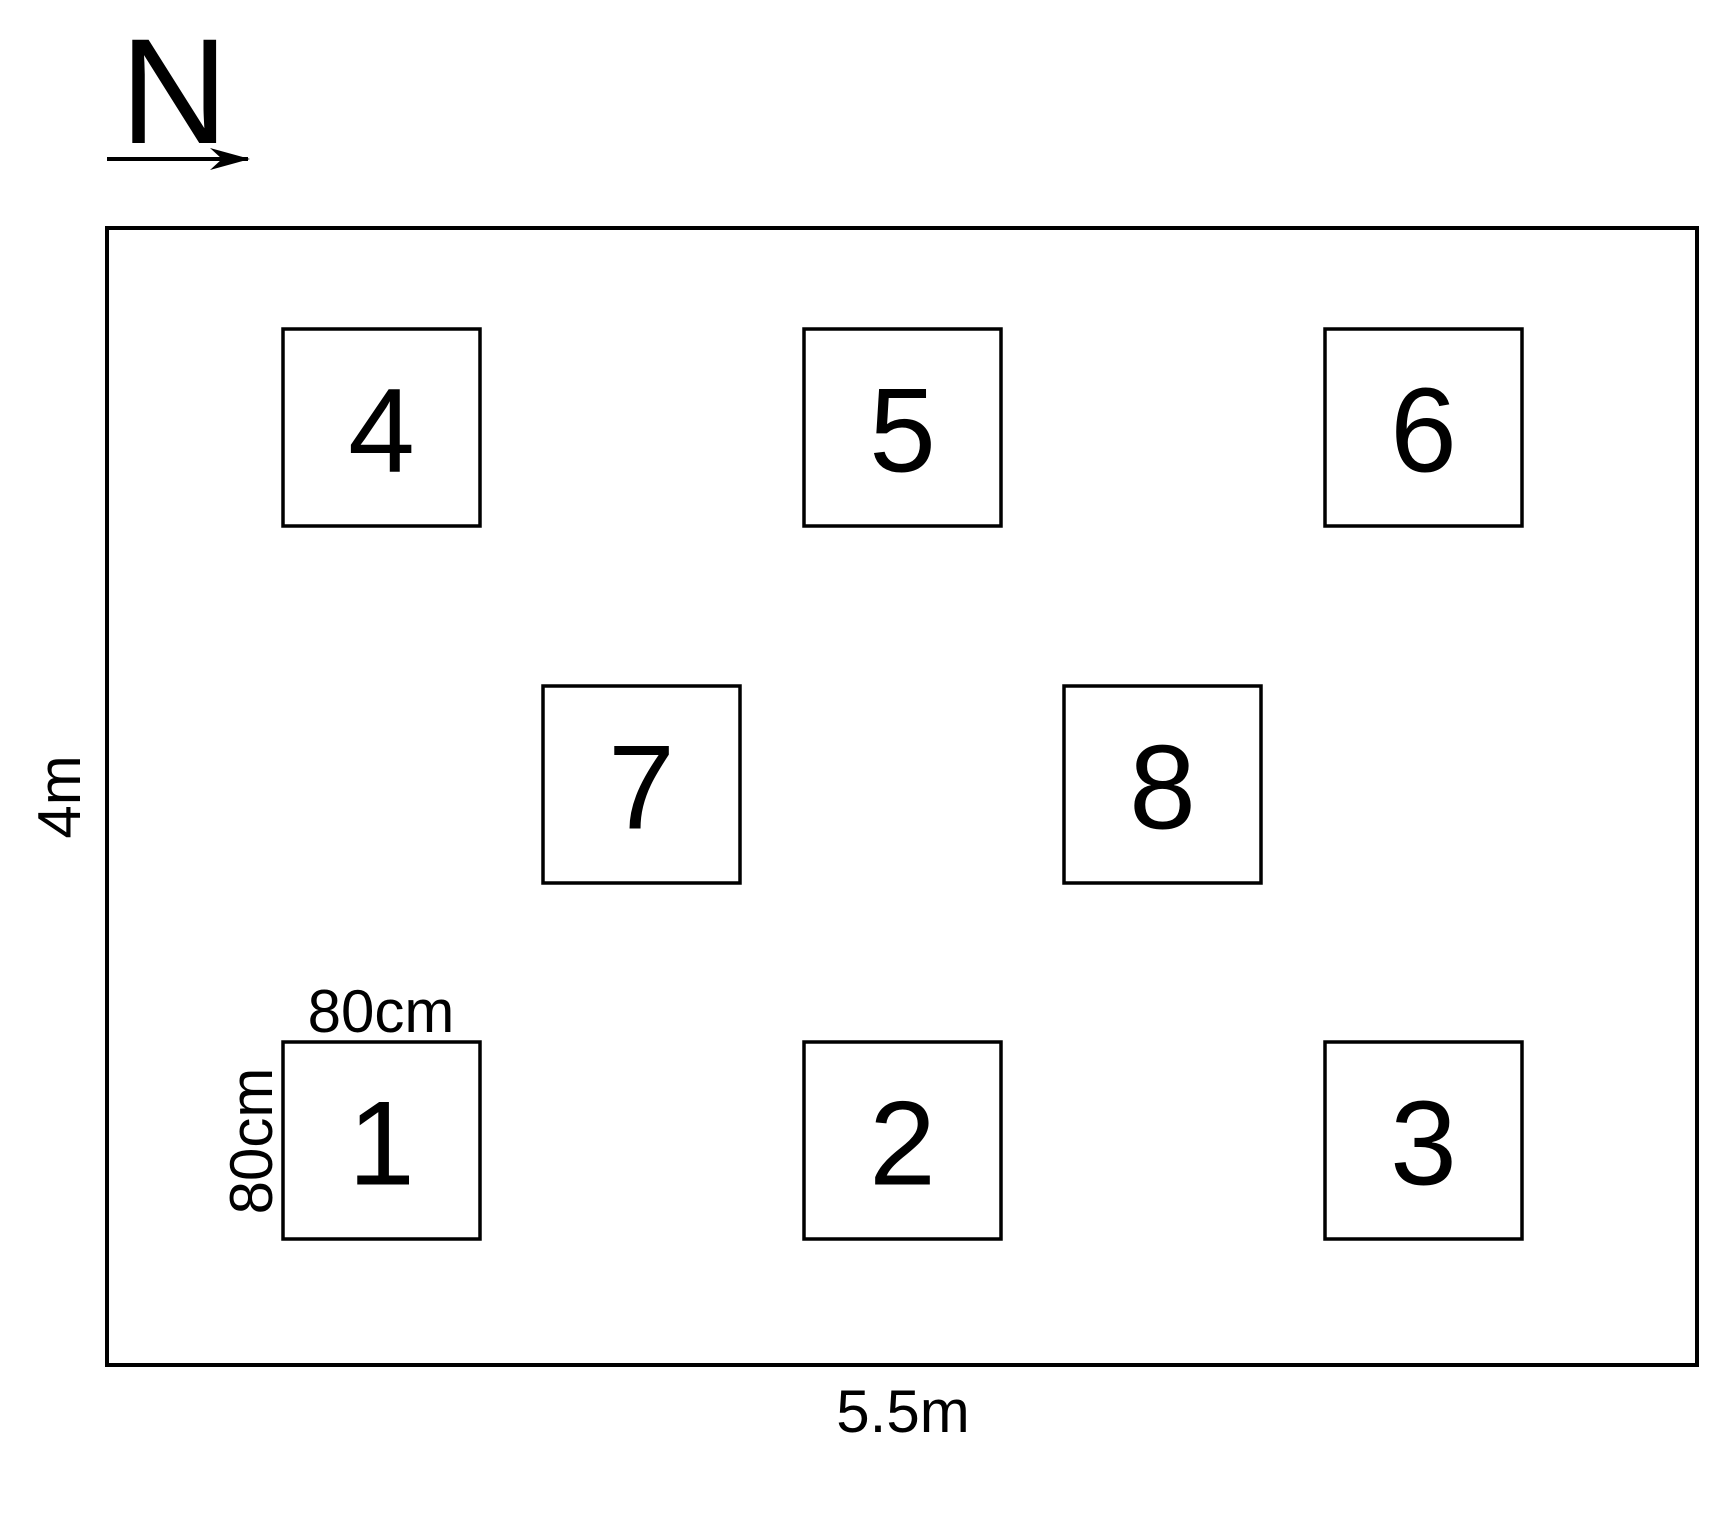  Describe the element at coordinates (902, 431) in the screenshot. I see `plot-number-label: 5` at that location.